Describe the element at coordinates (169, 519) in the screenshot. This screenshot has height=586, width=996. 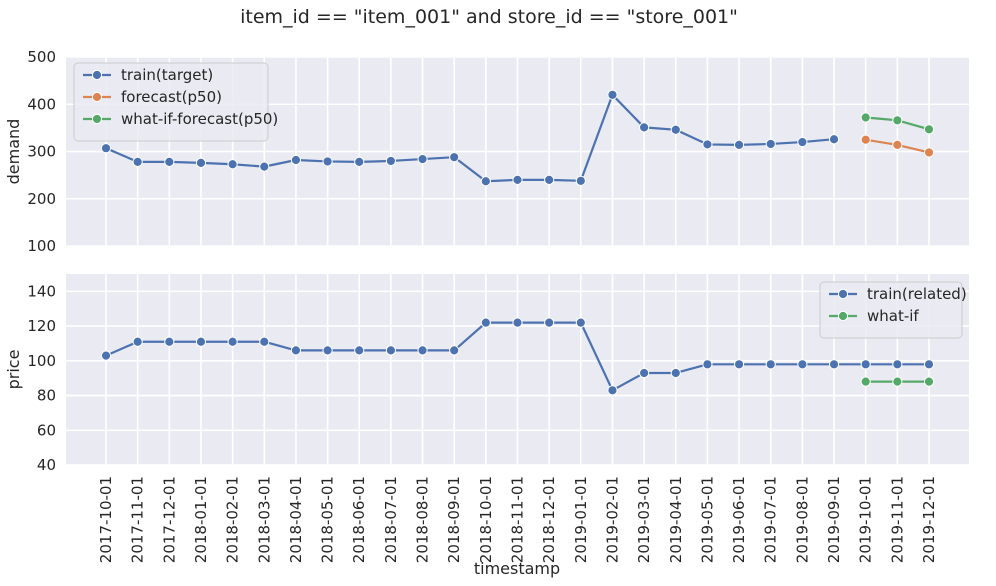
I see `x-tick-label: 2017-12-01` at that location.